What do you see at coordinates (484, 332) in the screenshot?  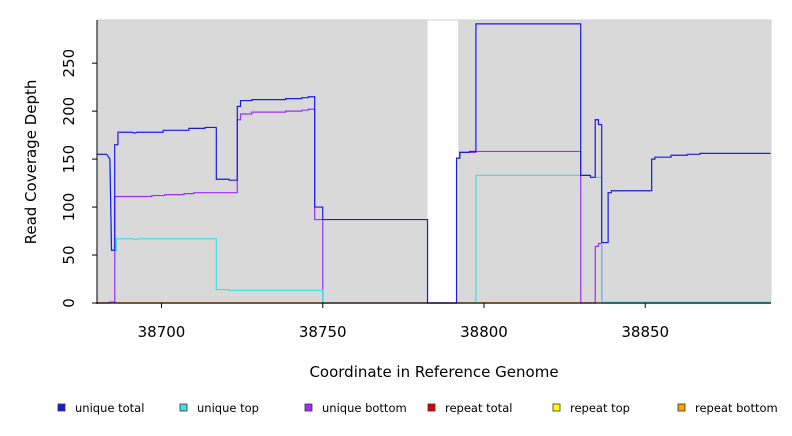 I see `x-tick-label: 38800` at bounding box center [484, 332].